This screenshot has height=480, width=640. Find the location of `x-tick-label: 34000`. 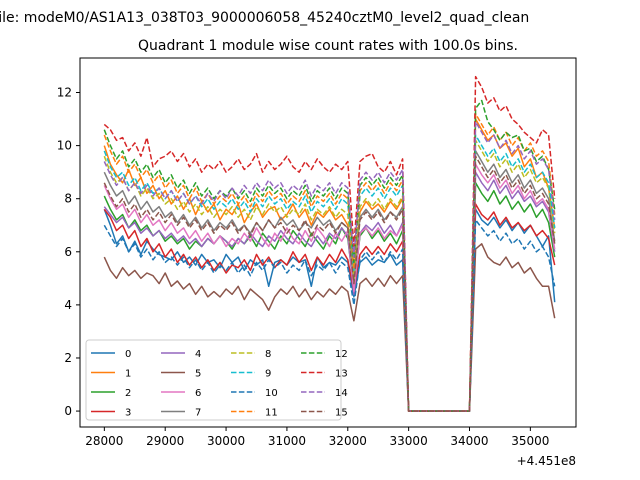

x-tick-label: 34000 is located at coordinates (469, 441).